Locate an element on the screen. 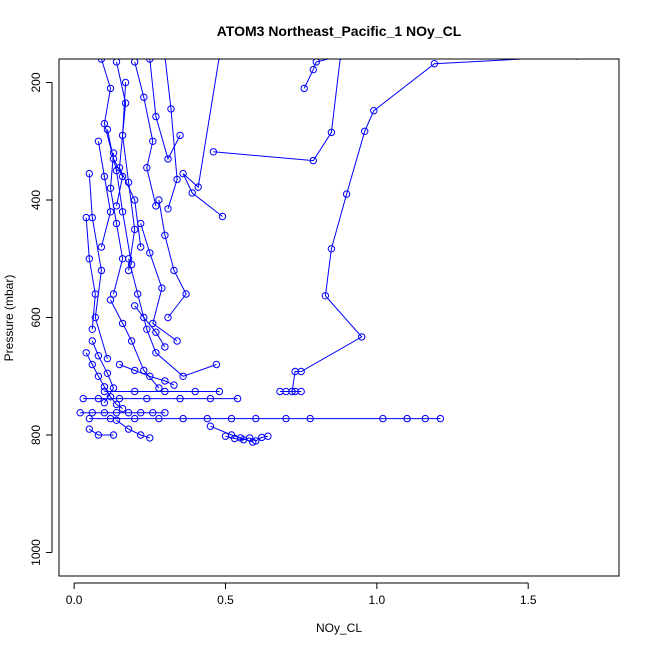 This screenshot has width=650, height=650. x-axis-label: NOy_CL is located at coordinates (339, 628).